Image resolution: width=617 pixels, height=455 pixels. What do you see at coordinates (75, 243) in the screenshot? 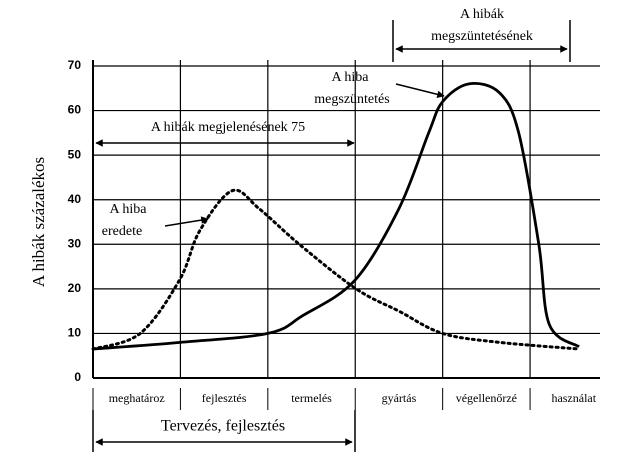
I see `y-tick-label: 30` at bounding box center [75, 243].